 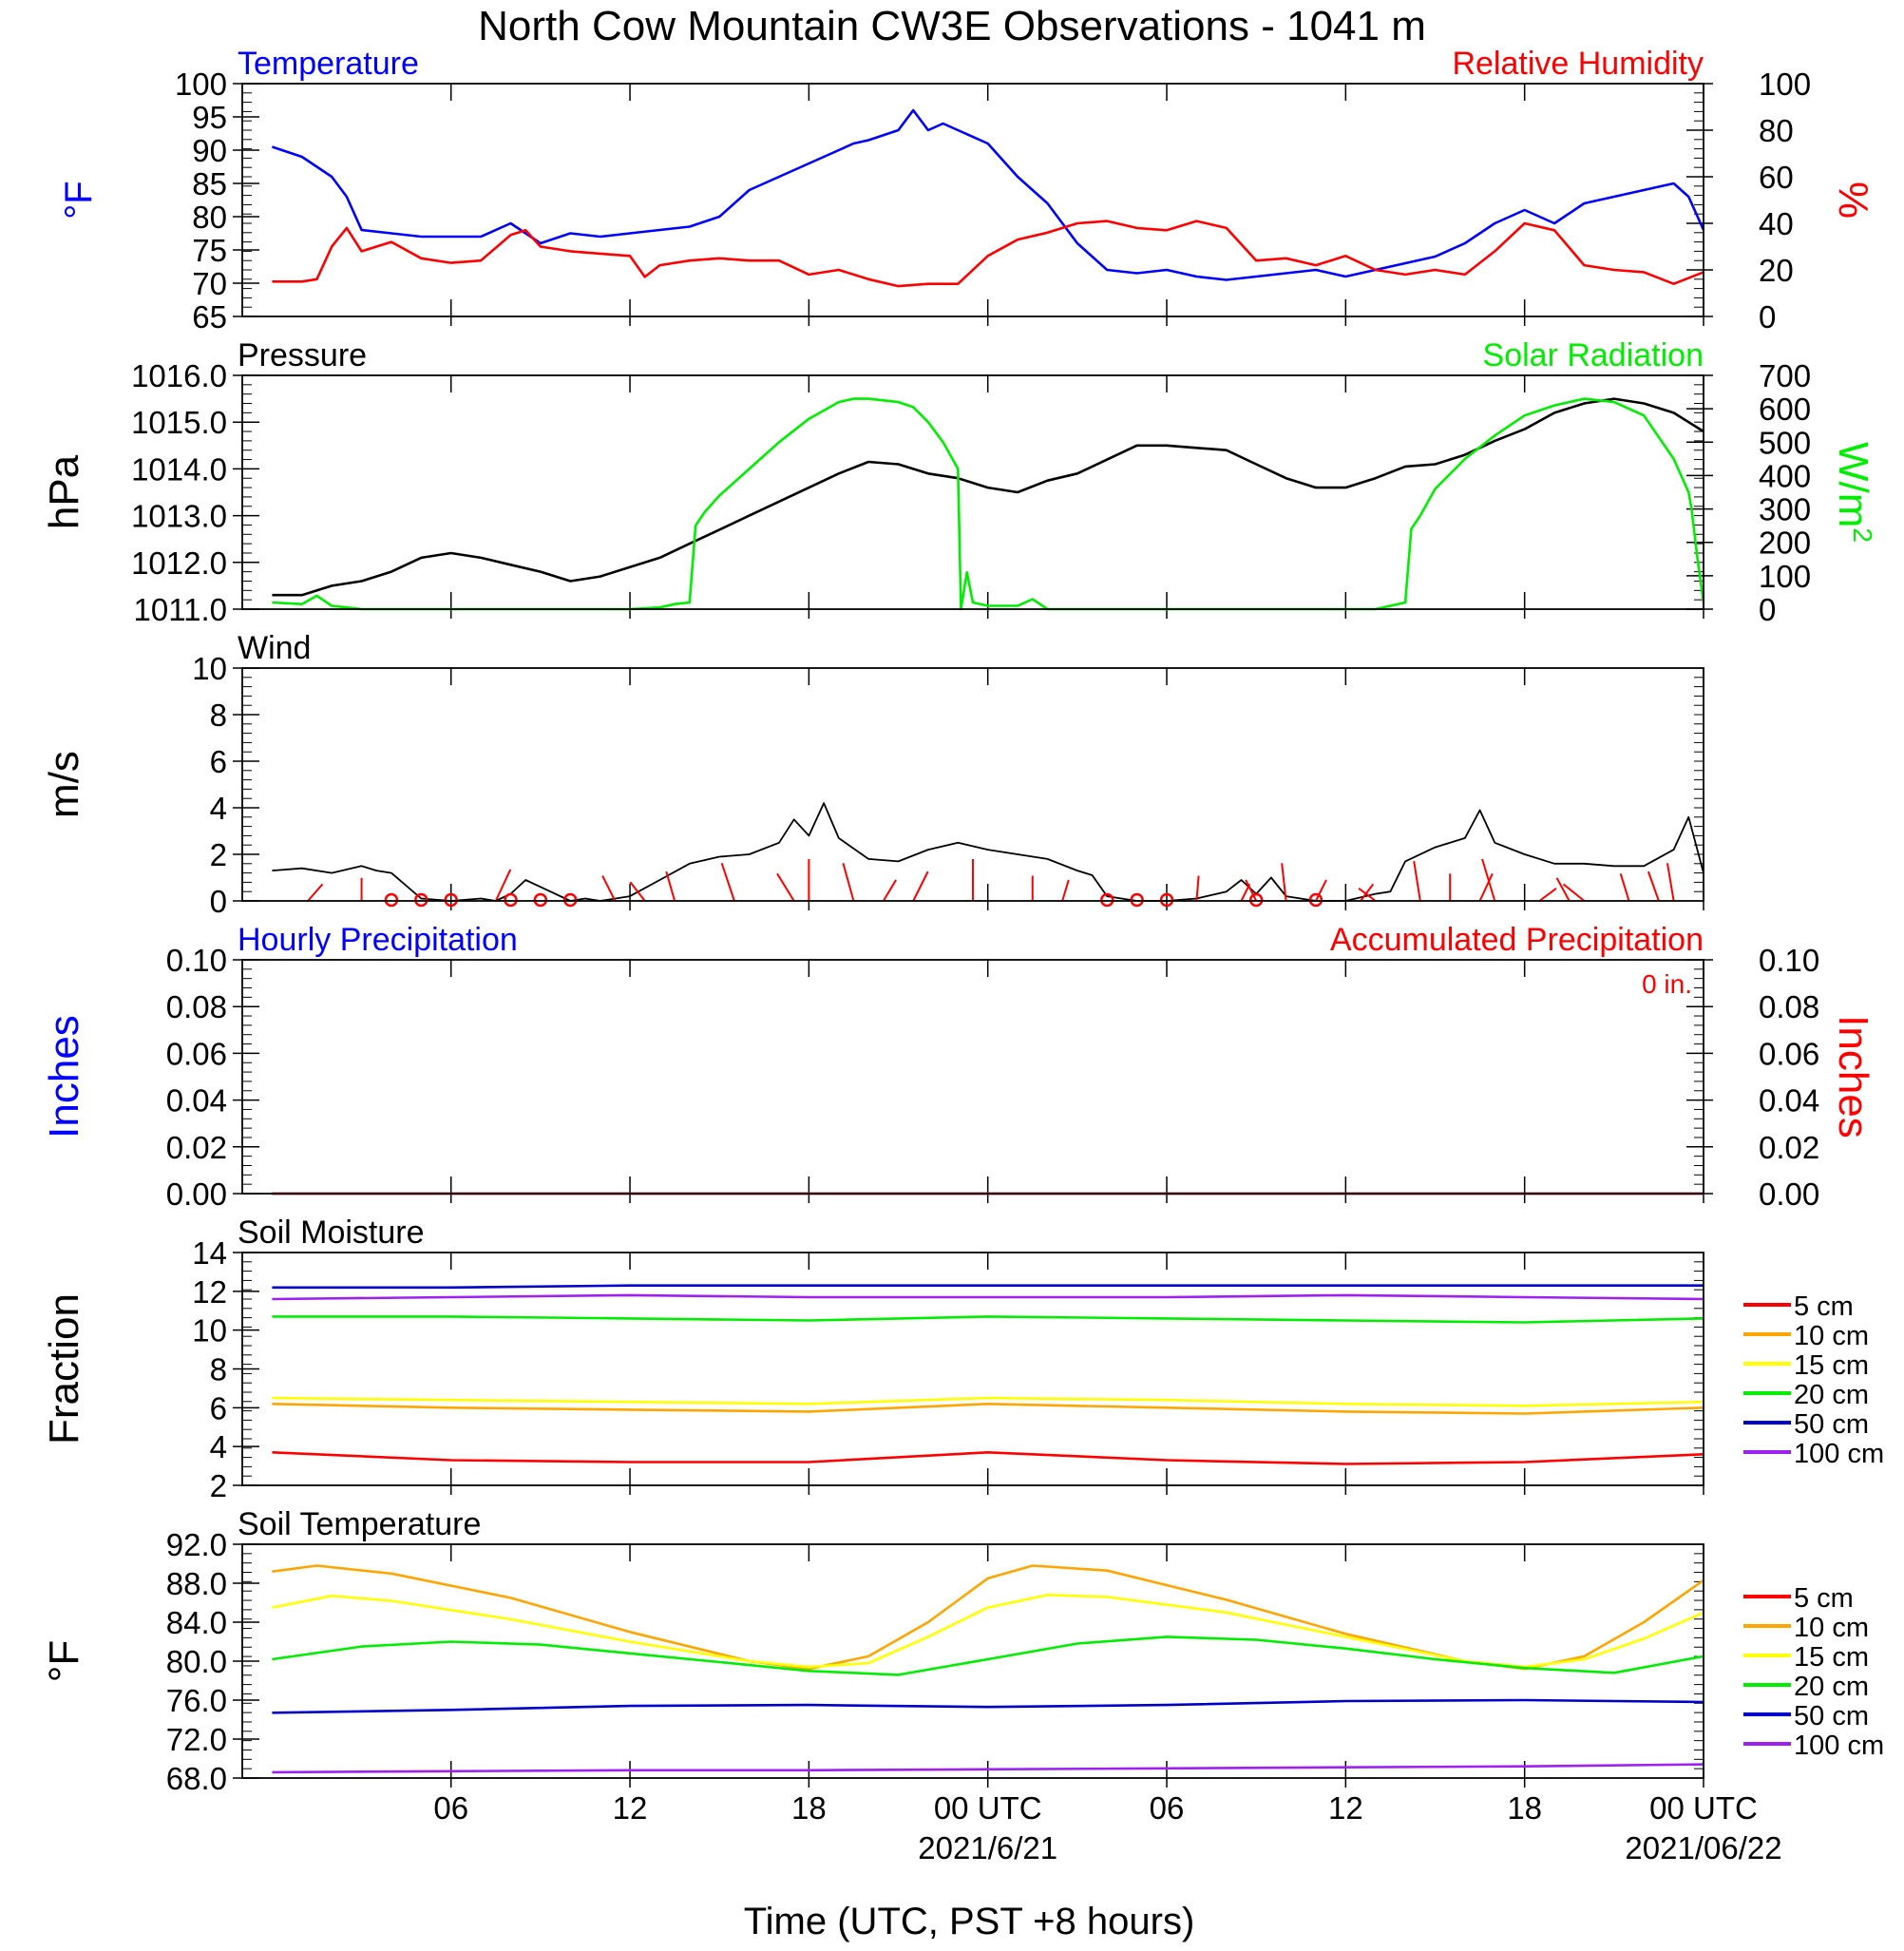 I want to click on y-tick-label-right: 500, so click(x=1785, y=442).